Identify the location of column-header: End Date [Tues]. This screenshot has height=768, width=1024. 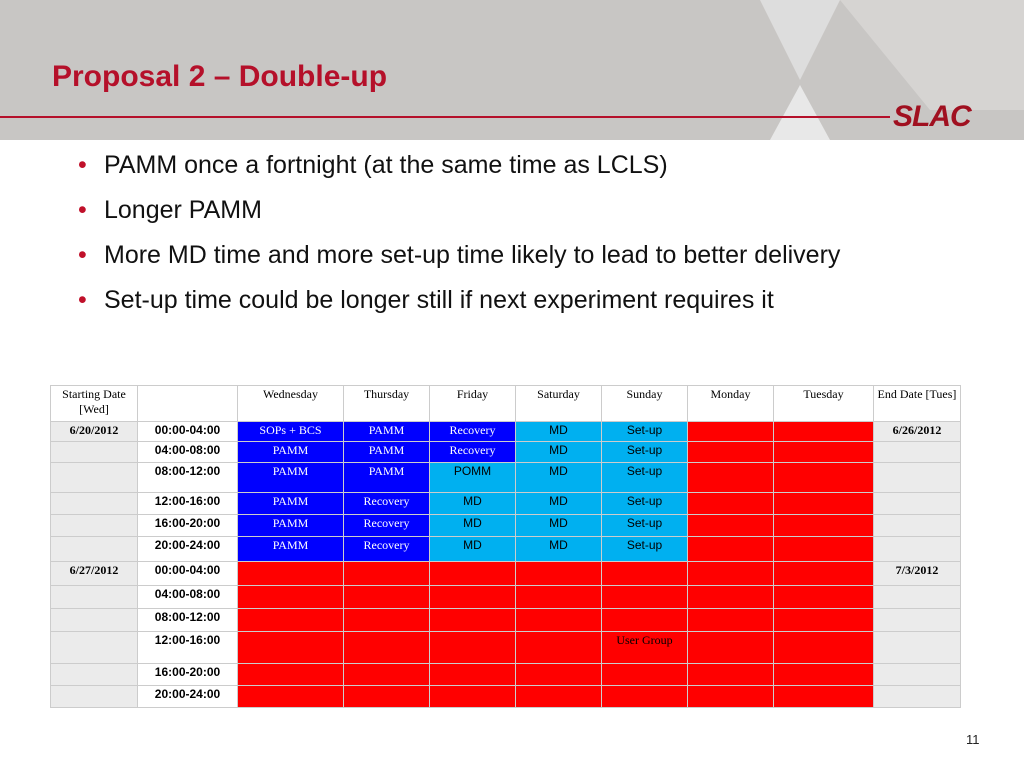
(917, 403).